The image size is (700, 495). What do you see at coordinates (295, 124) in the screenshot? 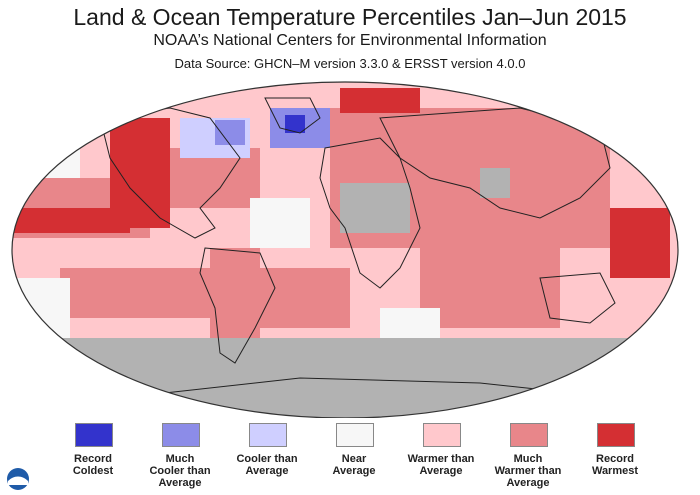
I see `labrador-sea-coldest` at bounding box center [295, 124].